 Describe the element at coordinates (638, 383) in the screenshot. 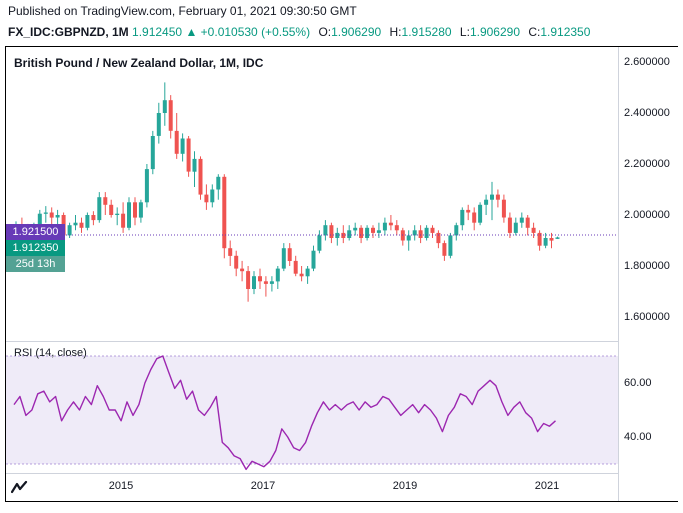

I see `rsi-axis-label: 60.00` at that location.